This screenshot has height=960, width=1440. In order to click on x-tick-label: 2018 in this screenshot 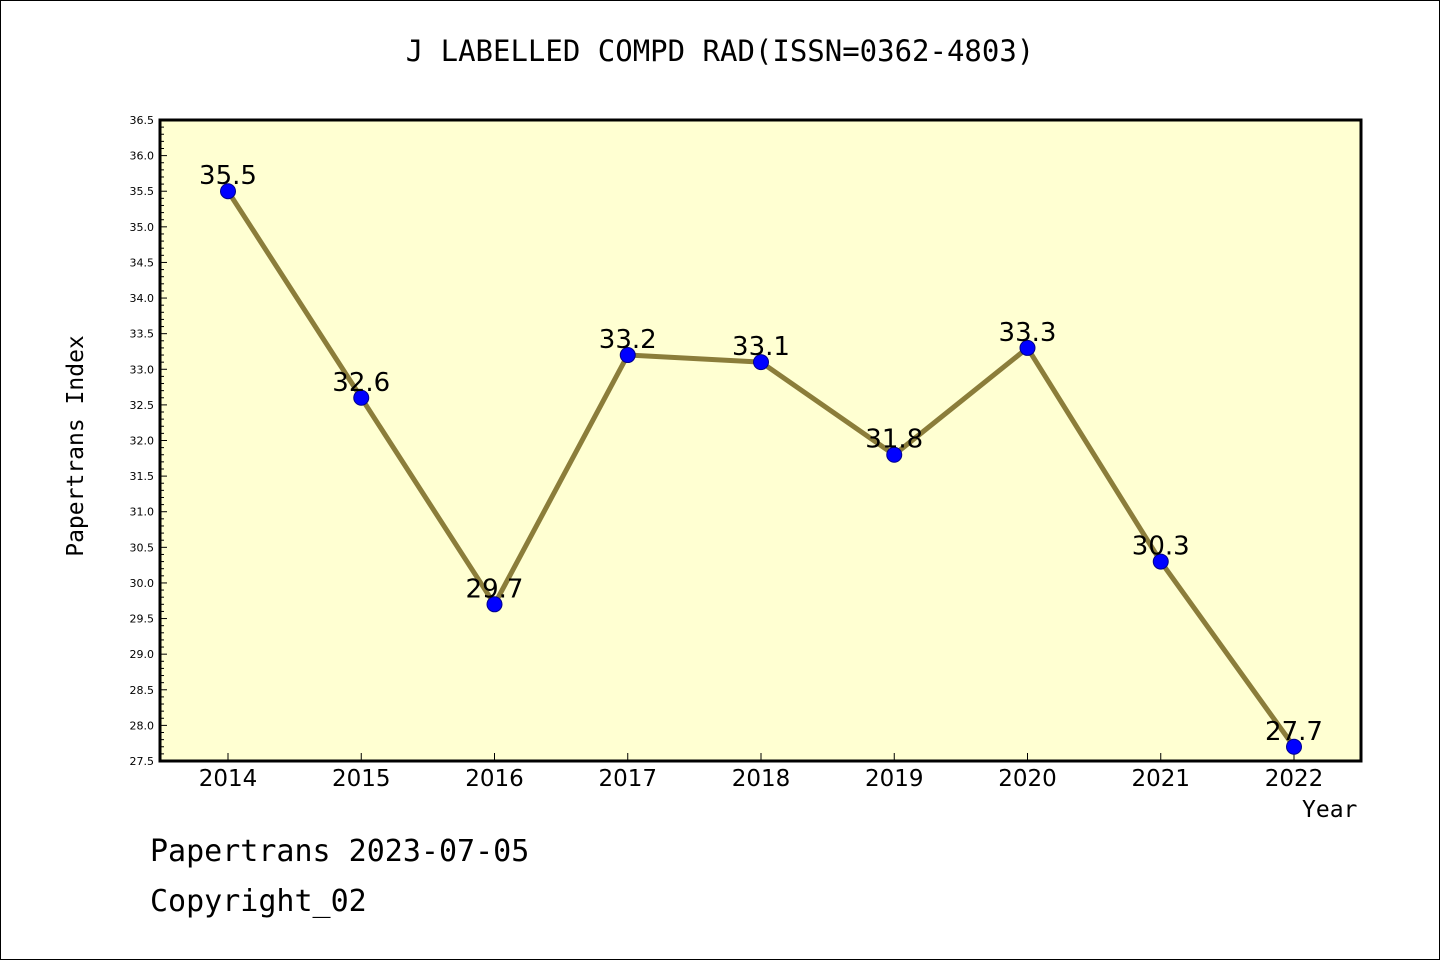, I will do `click(761, 779)`.